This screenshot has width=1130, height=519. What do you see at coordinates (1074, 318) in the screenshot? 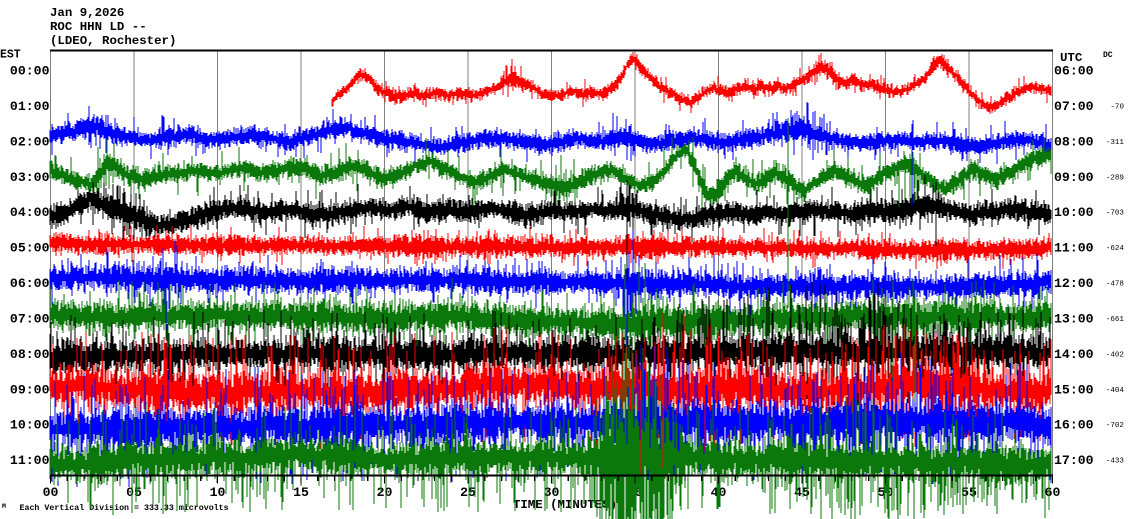
I see `svg-text: 13:00` at bounding box center [1074, 318].